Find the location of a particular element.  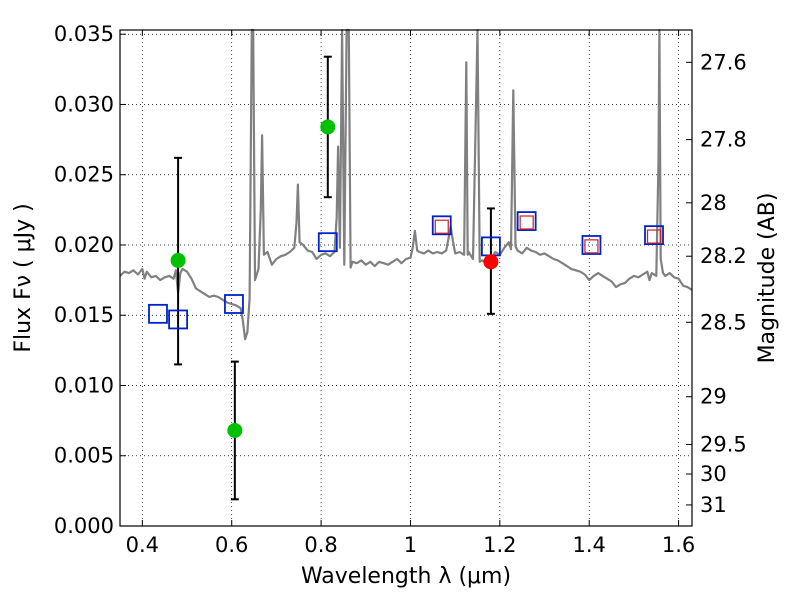

y-axis-label-right: Magnitude (AB) is located at coordinates (767, 278).